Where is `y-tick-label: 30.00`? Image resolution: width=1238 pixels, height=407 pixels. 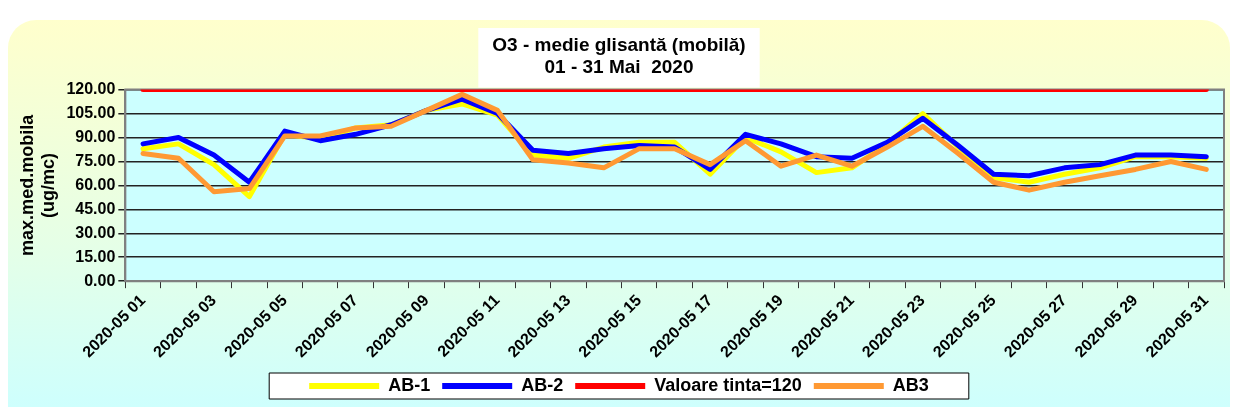 y-tick-label: 30.00 is located at coordinates (95, 232).